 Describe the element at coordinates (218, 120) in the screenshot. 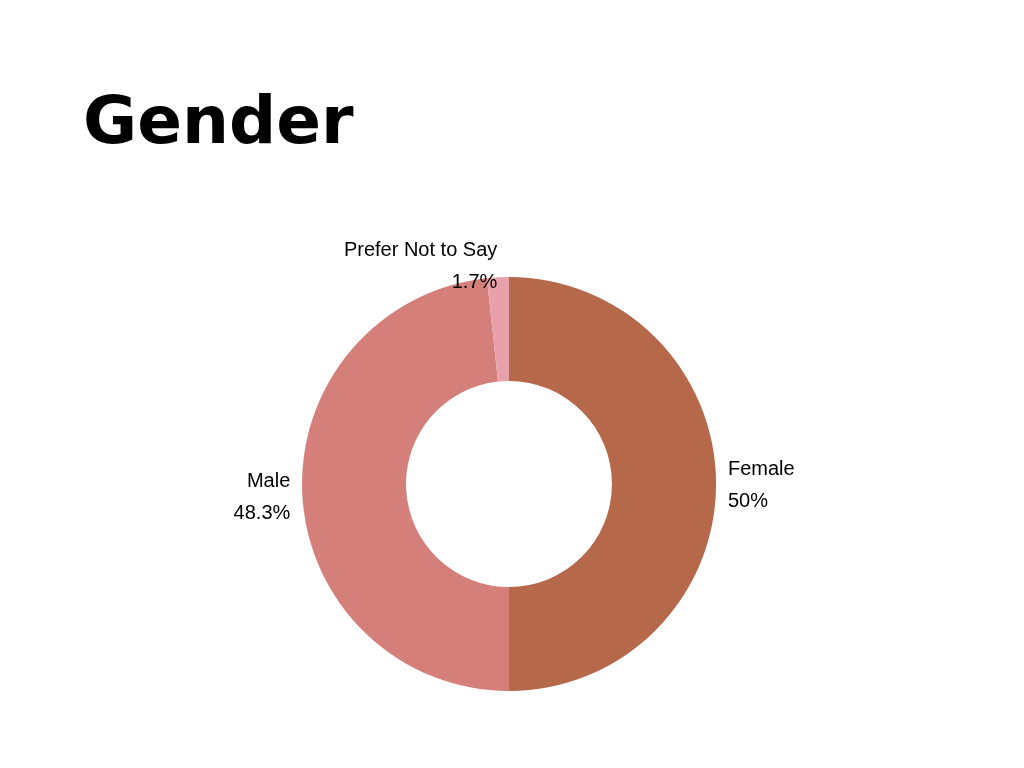

I see `chart-title: Gender` at that location.